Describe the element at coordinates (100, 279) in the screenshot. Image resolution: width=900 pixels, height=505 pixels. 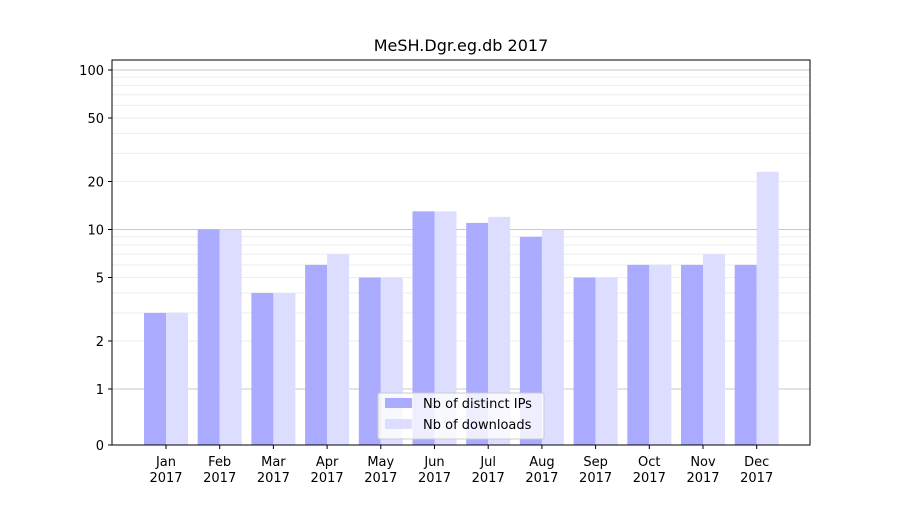
I see `y-tick-label: 5` at that location.